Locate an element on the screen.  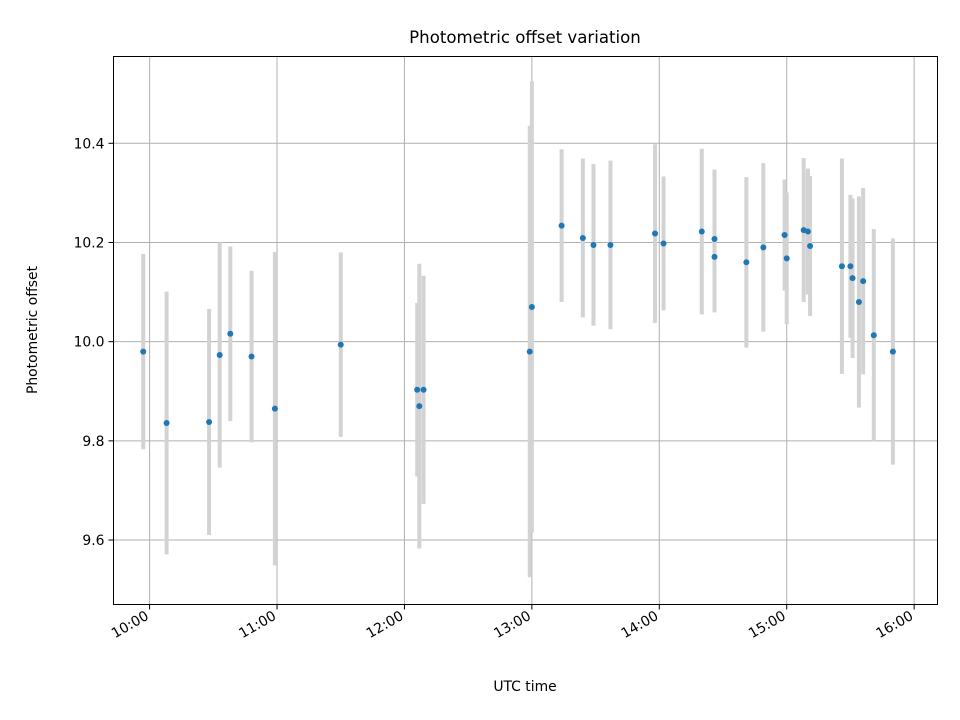
x-tick-label: 14:00 is located at coordinates (640, 625).